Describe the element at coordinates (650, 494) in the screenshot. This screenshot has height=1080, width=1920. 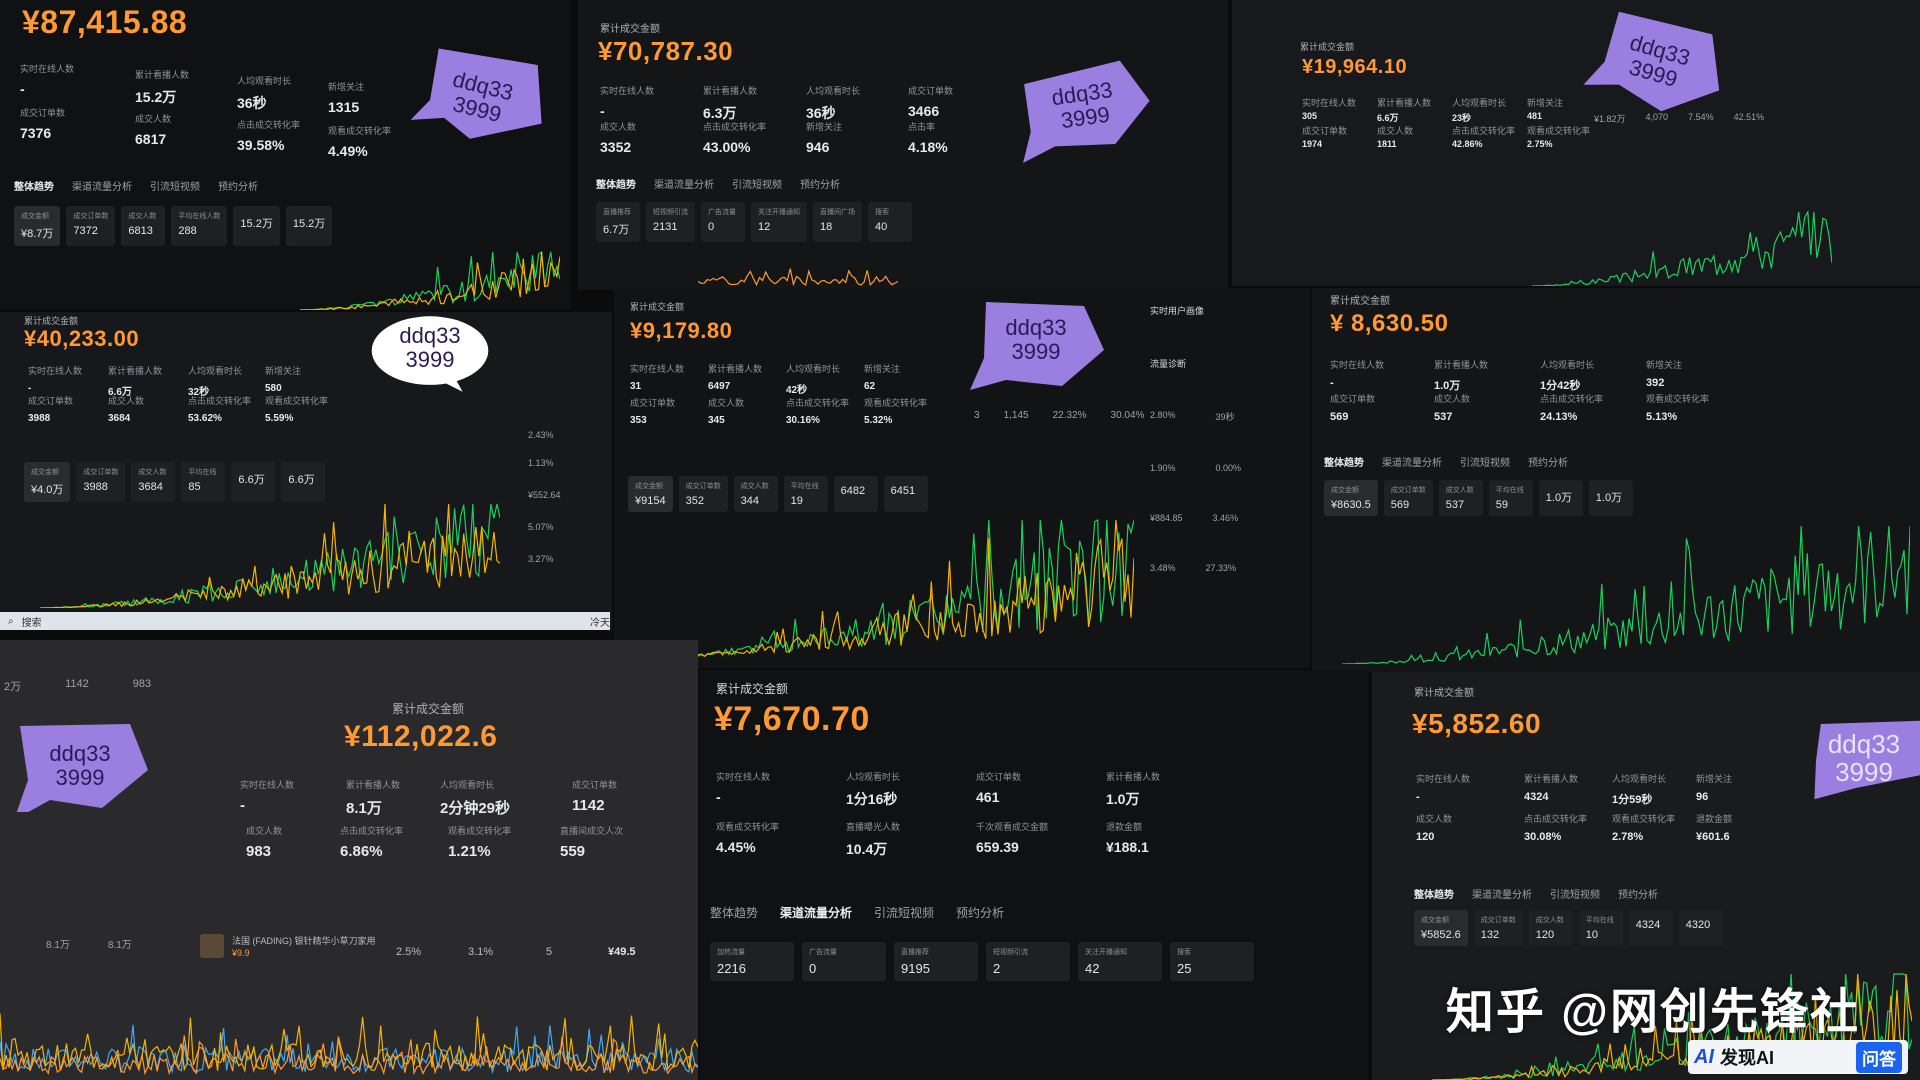
I see `metric-card: 成交金额 ¥9154` at that location.